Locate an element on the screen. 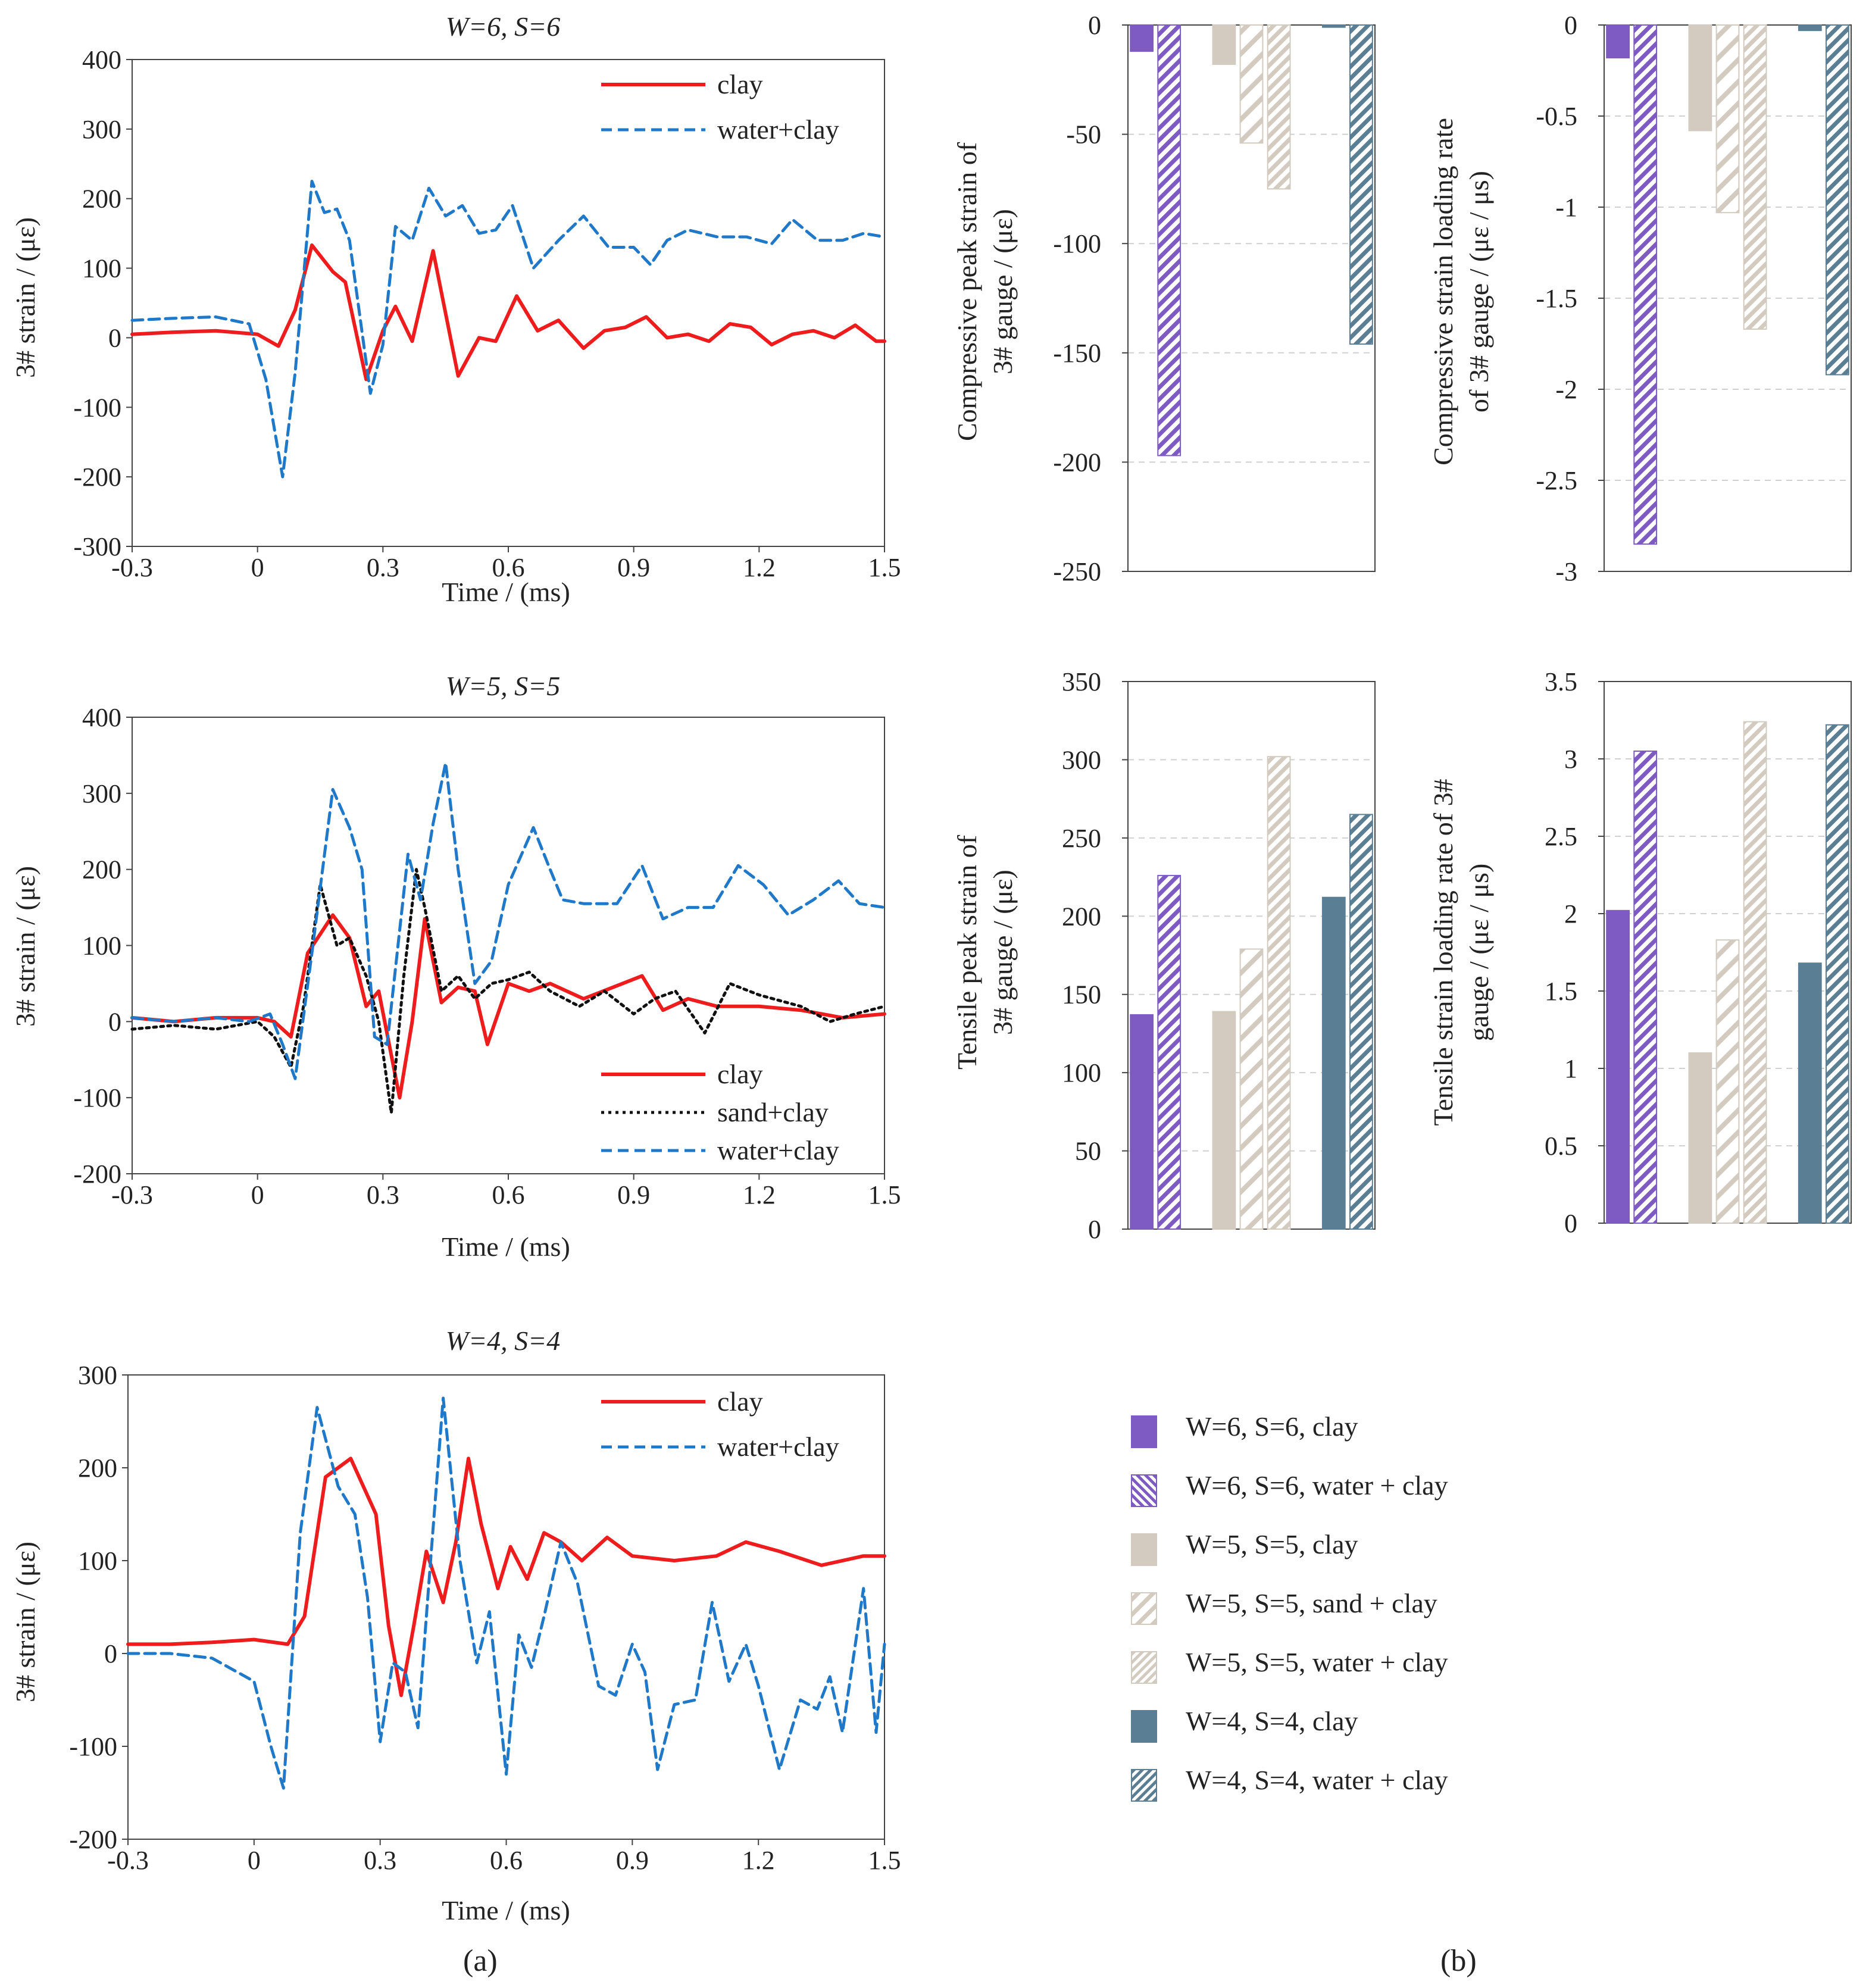  y-tick-label: -300 is located at coordinates (97, 546).